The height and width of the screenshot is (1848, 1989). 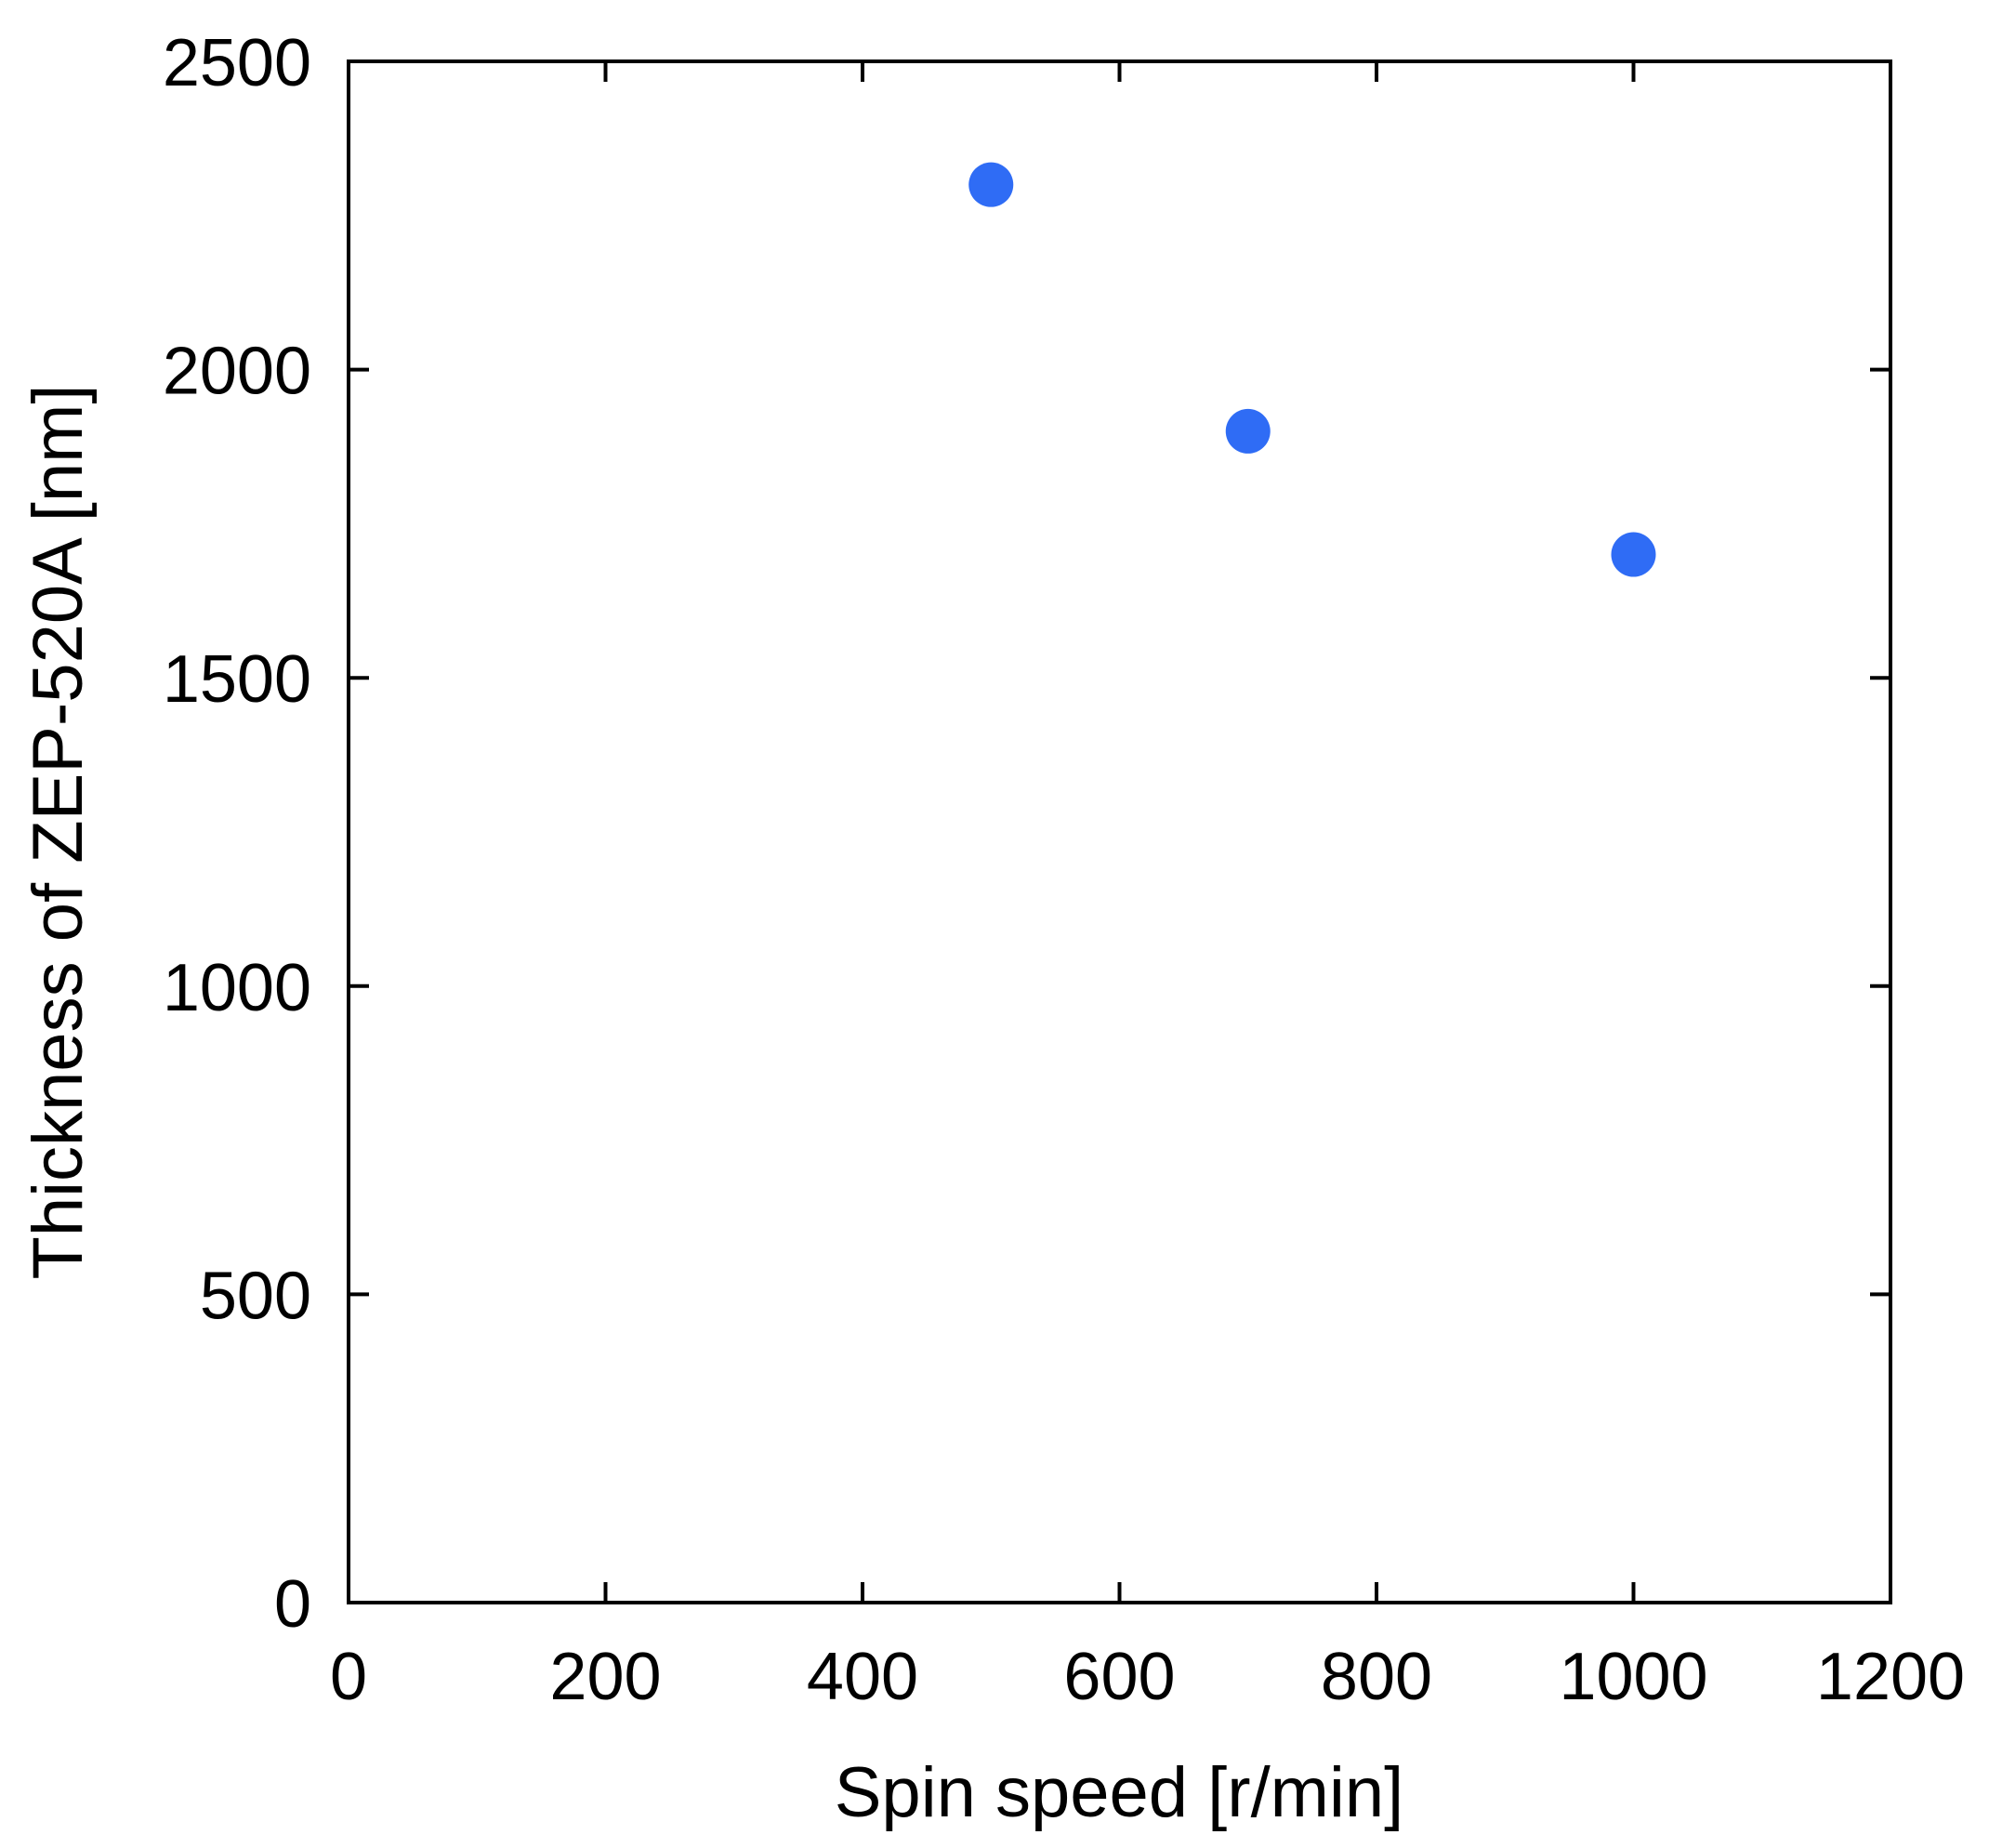 What do you see at coordinates (58, 831) in the screenshot?
I see `y-axis-title: Thickness of ZEP-520A [nm]` at bounding box center [58, 831].